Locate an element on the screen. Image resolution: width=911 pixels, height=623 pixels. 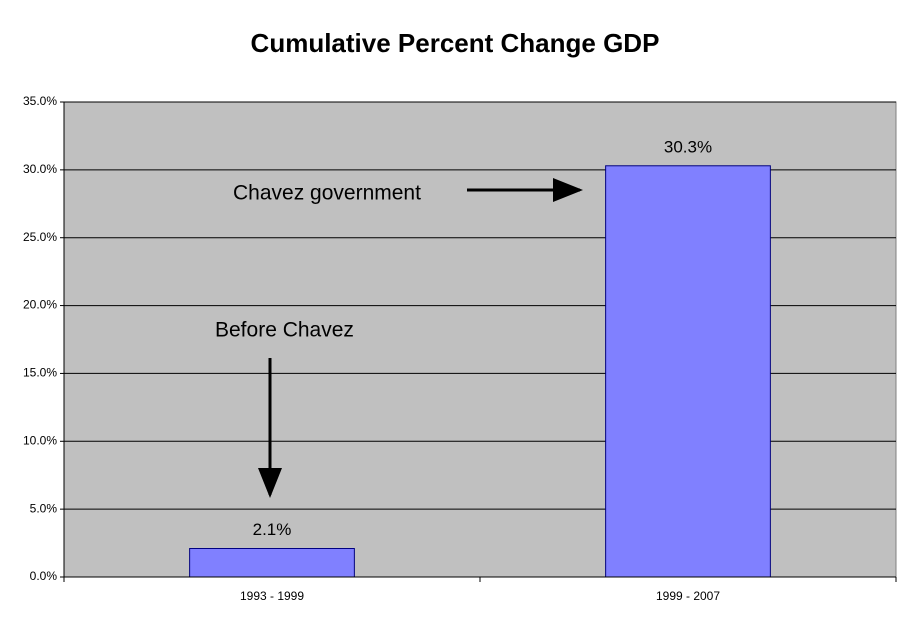
y-tick-label: 0.0% is located at coordinates (44, 576).